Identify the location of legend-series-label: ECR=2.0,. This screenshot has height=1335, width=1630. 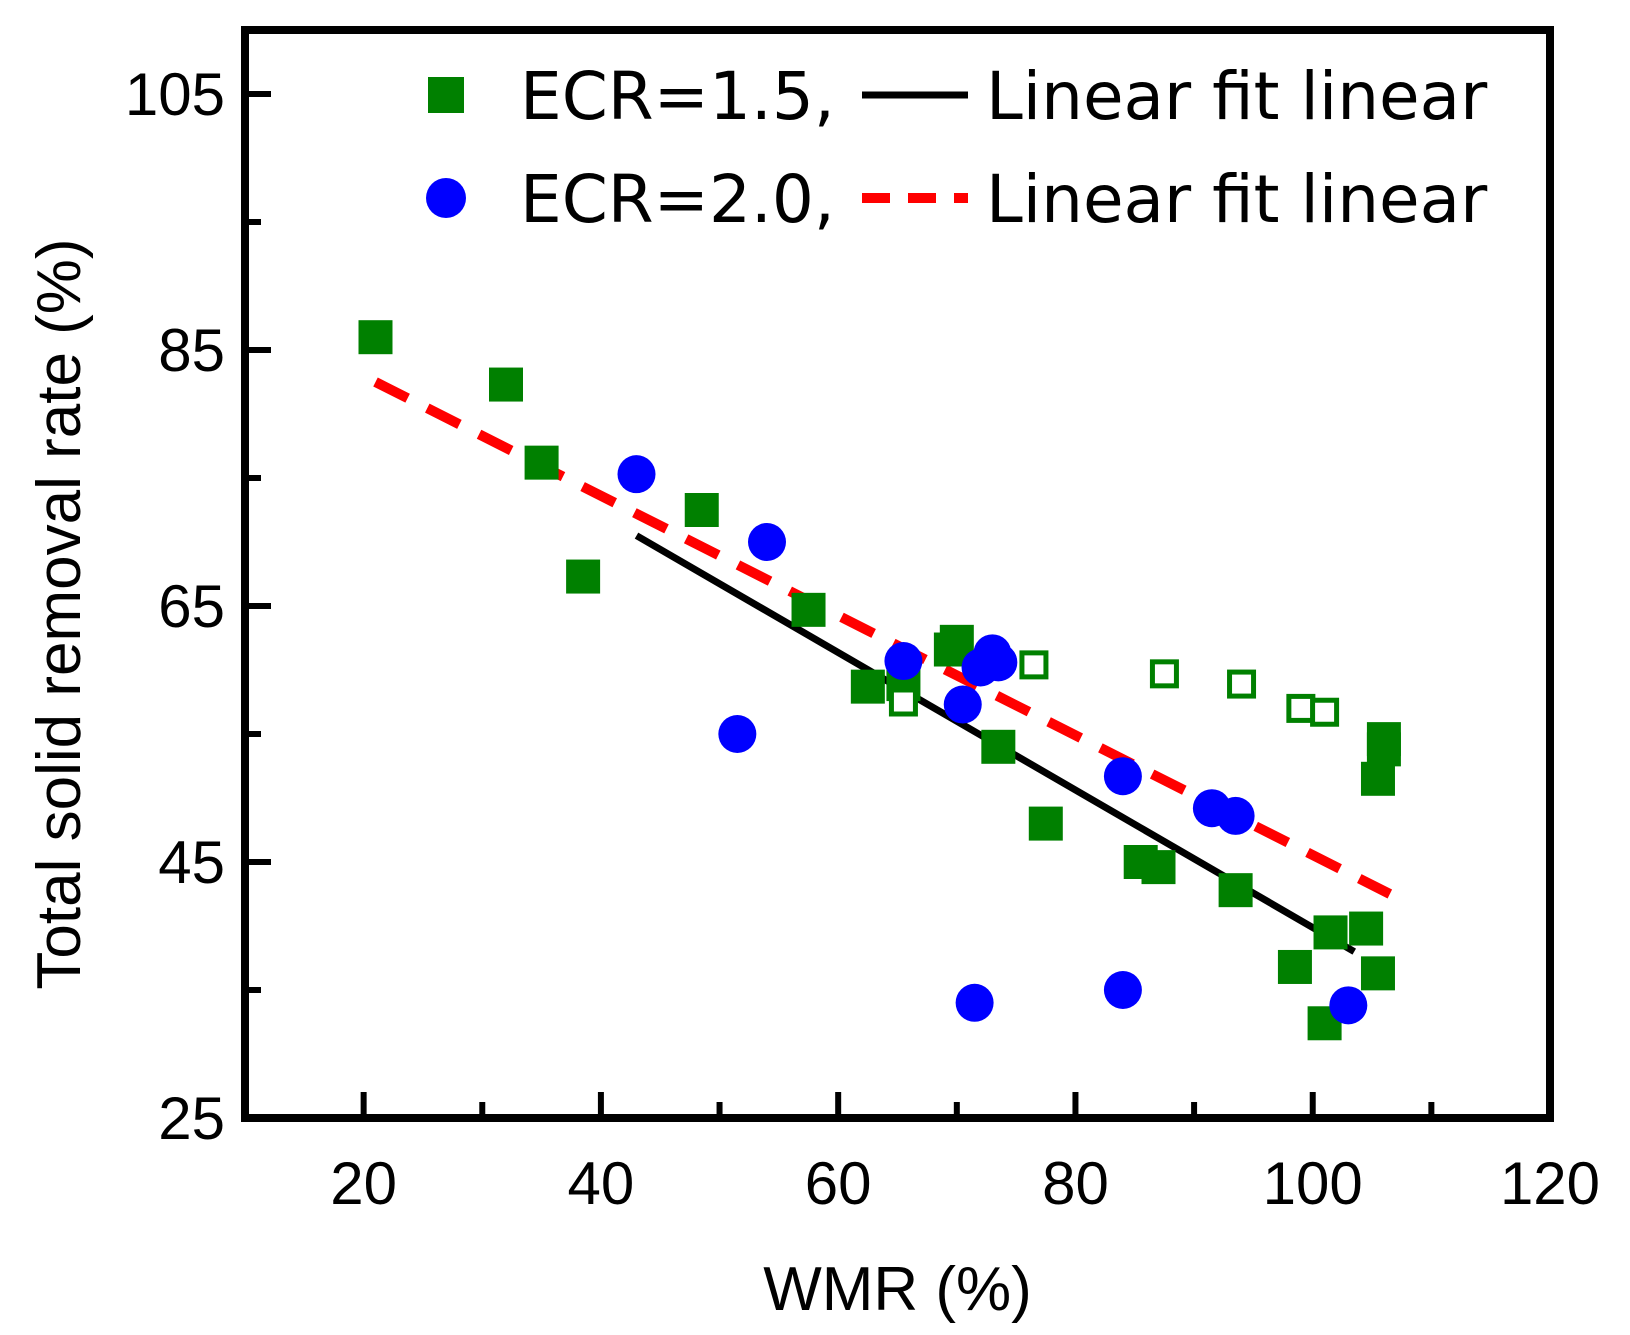
(677, 199).